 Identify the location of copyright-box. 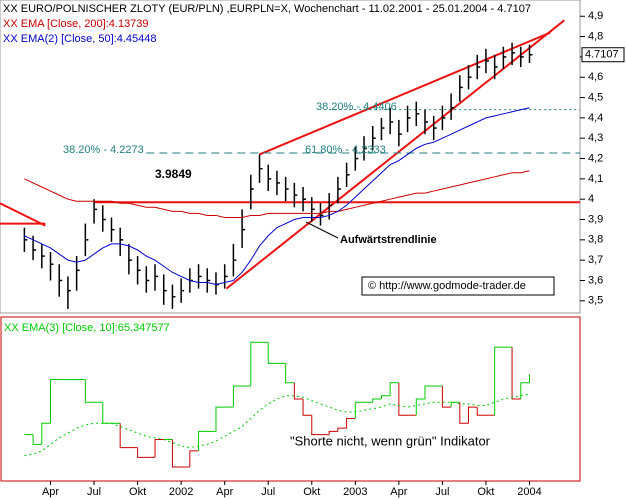
(458, 286).